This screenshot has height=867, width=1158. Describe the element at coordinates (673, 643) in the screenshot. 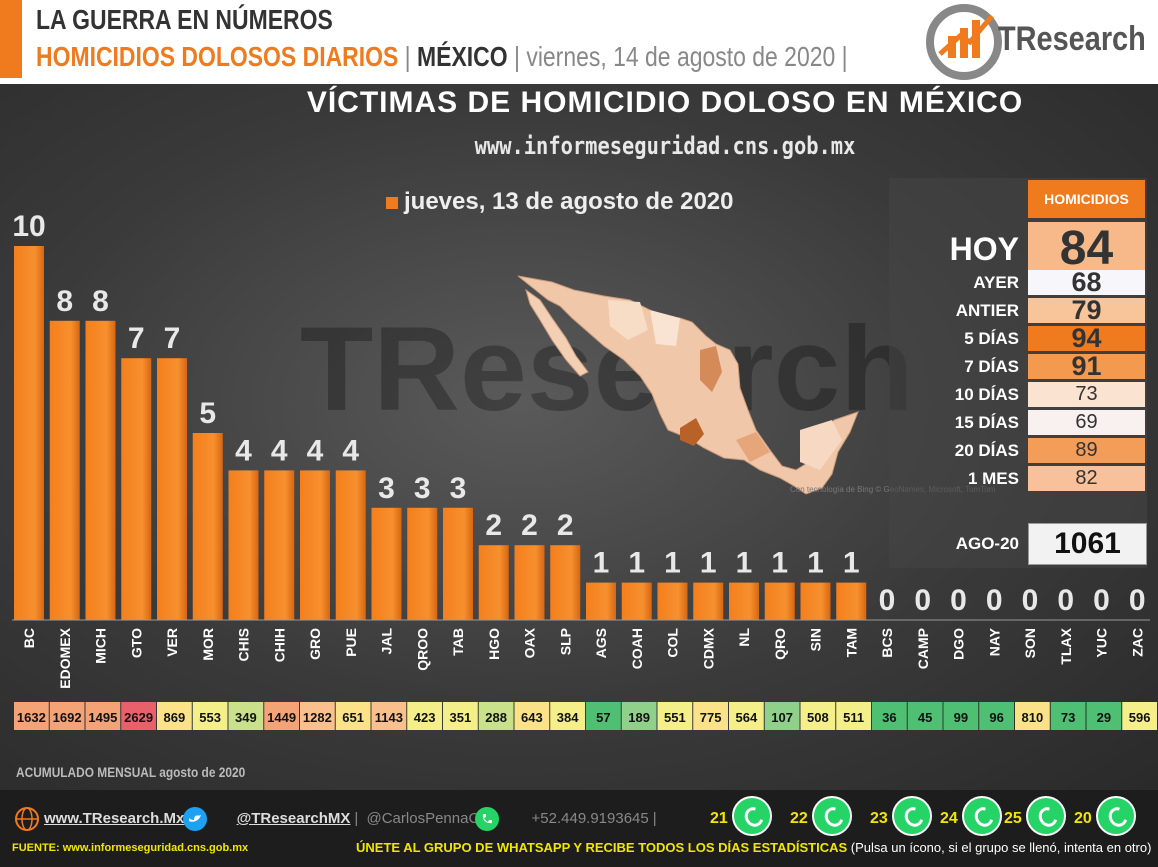

I see `x-tick-col: COL` at that location.